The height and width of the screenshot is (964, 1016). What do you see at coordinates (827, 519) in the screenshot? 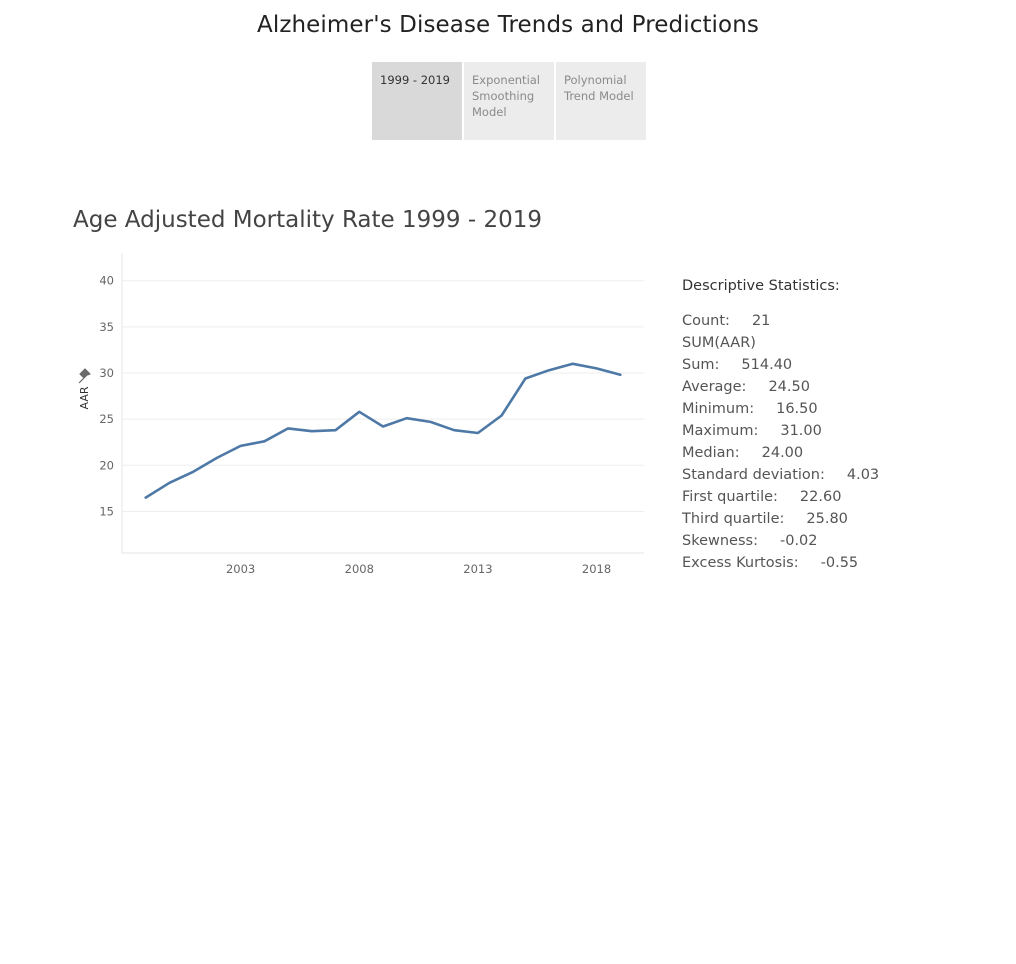
I see `stat-value: 25.80` at bounding box center [827, 519].